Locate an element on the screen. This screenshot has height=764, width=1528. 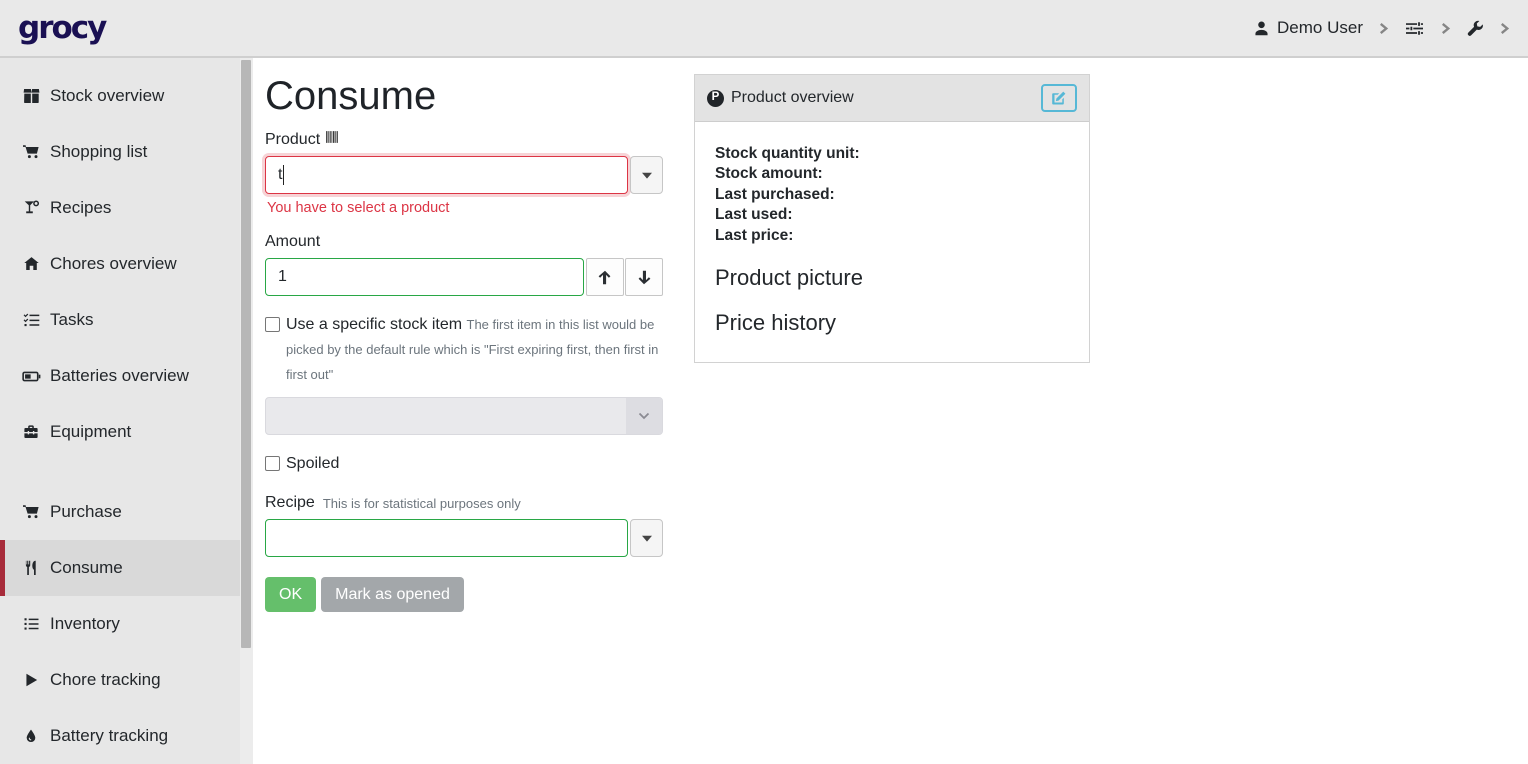
recipe-dropdown-button is located at coordinates (646, 538).